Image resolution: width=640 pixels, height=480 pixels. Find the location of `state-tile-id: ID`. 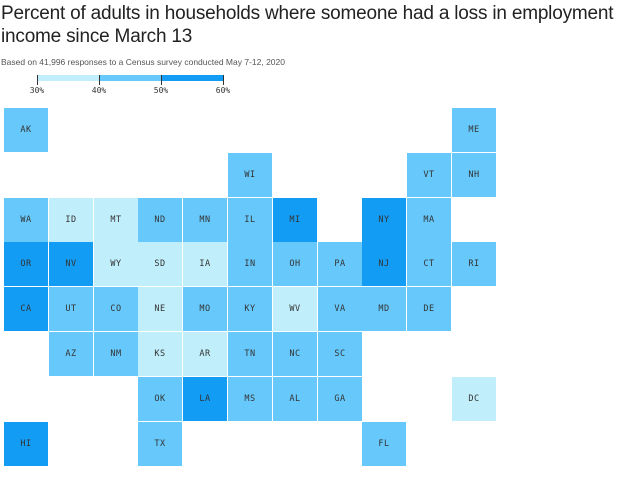

state-tile-id: ID is located at coordinates (71, 220).